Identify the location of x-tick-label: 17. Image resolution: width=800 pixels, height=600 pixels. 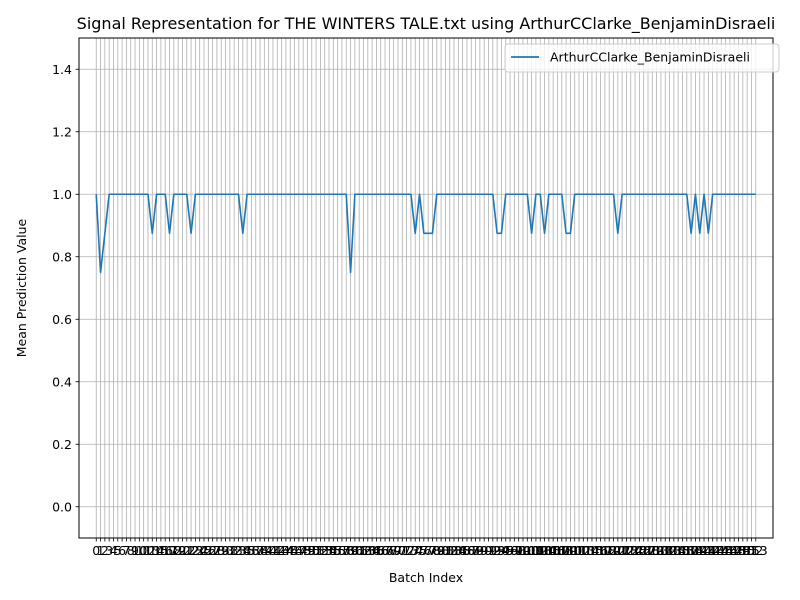
(170, 550).